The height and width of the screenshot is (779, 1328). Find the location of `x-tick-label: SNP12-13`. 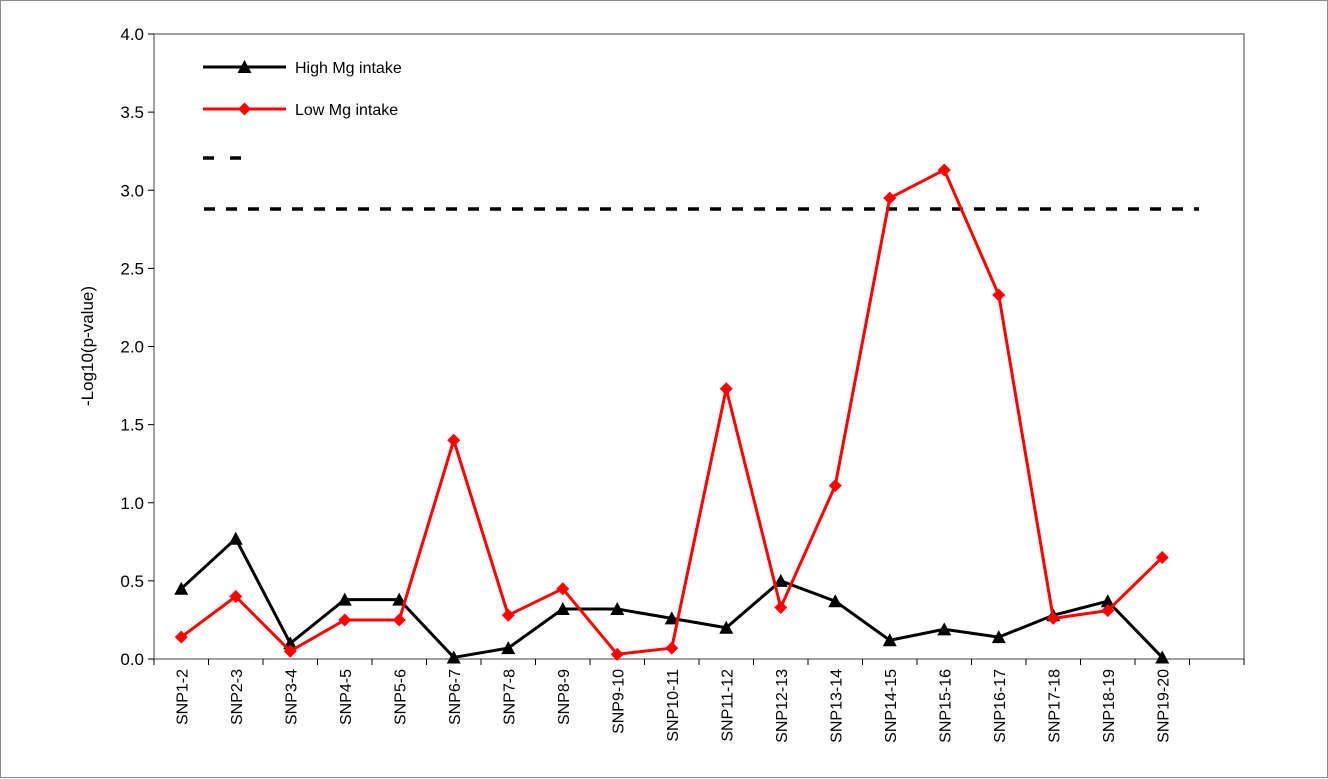

x-tick-label: SNP12-13 is located at coordinates (782, 706).